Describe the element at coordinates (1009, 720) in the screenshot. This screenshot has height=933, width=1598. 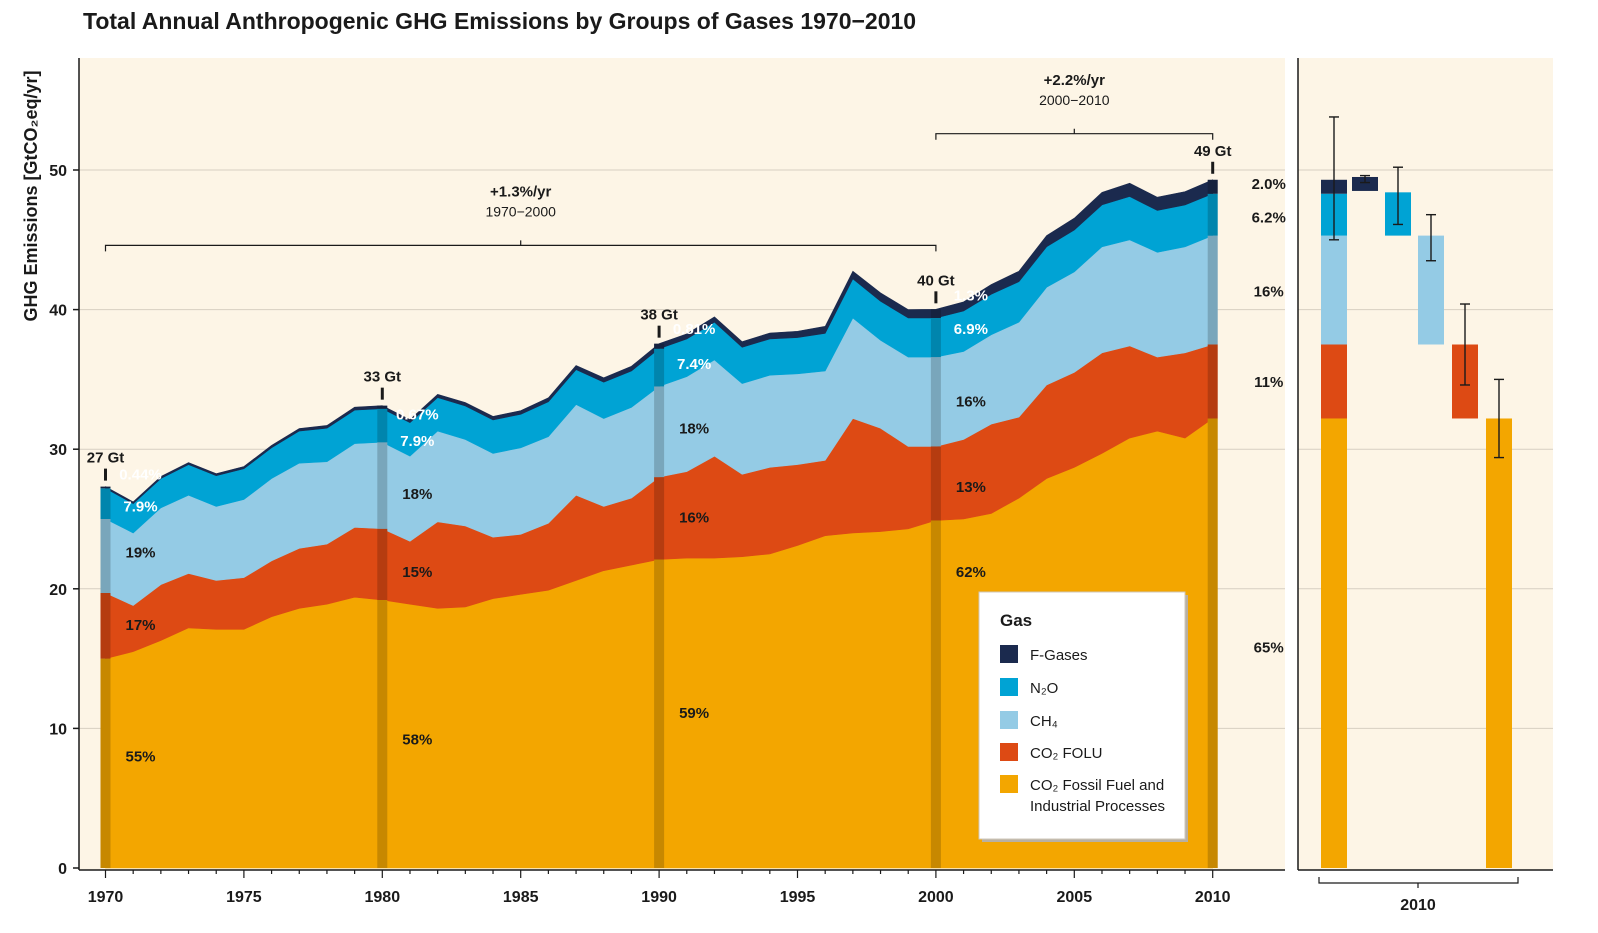
I see `legend-swatch-ch4` at that location.